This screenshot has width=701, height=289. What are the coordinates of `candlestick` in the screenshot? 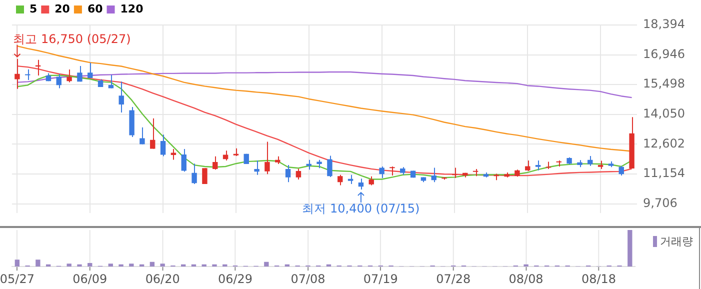 It's located at (69, 76).